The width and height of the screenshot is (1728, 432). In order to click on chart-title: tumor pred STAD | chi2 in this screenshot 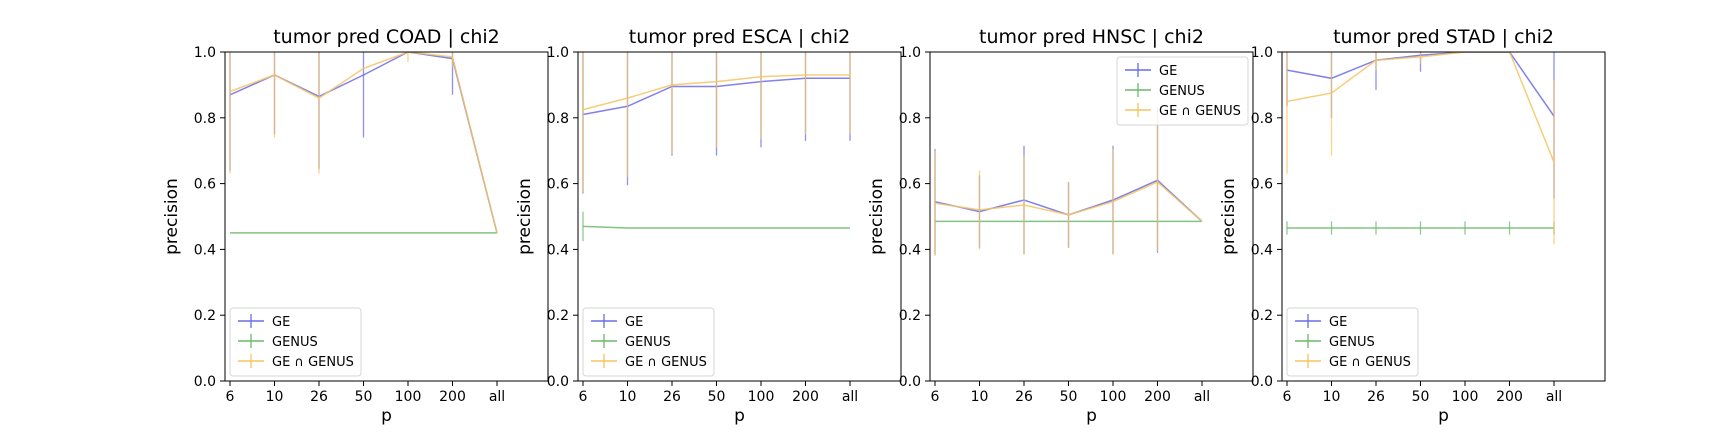, I will do `click(1443, 37)`.